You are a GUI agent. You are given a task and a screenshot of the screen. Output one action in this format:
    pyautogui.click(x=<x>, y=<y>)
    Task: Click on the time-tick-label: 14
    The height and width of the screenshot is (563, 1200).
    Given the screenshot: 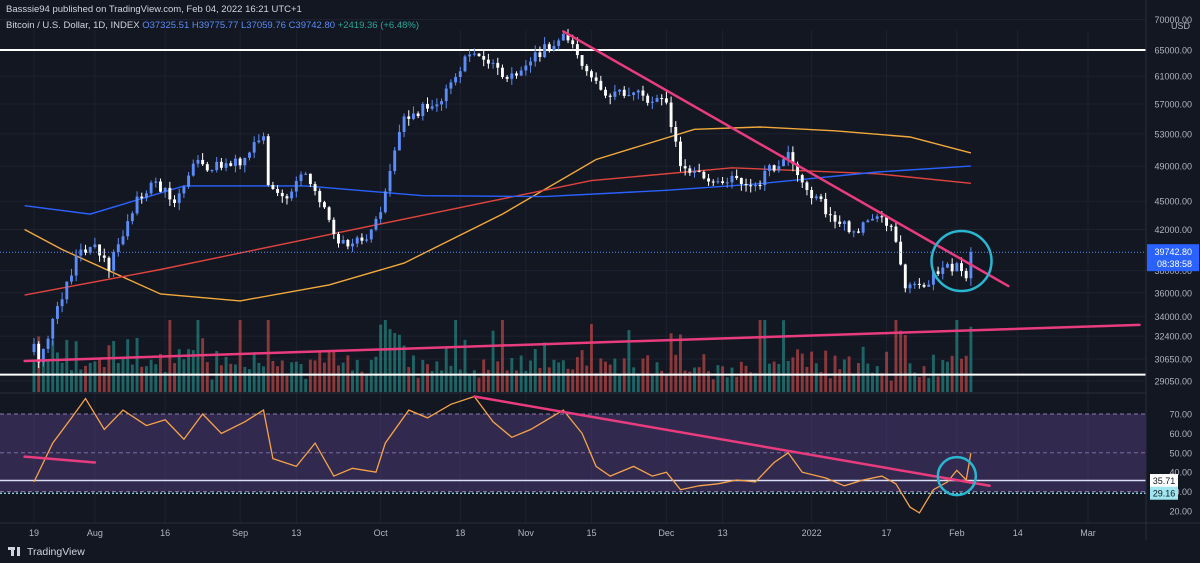 What is the action you would take?
    pyautogui.click(x=1018, y=533)
    